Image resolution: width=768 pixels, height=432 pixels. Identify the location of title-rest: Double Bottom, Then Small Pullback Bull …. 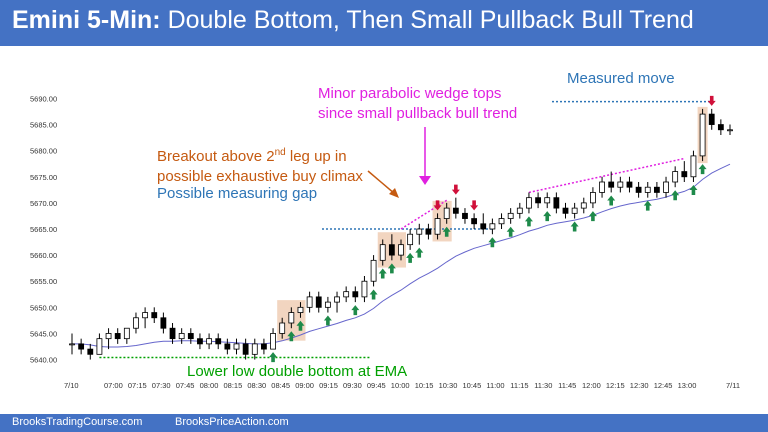
(430, 20).